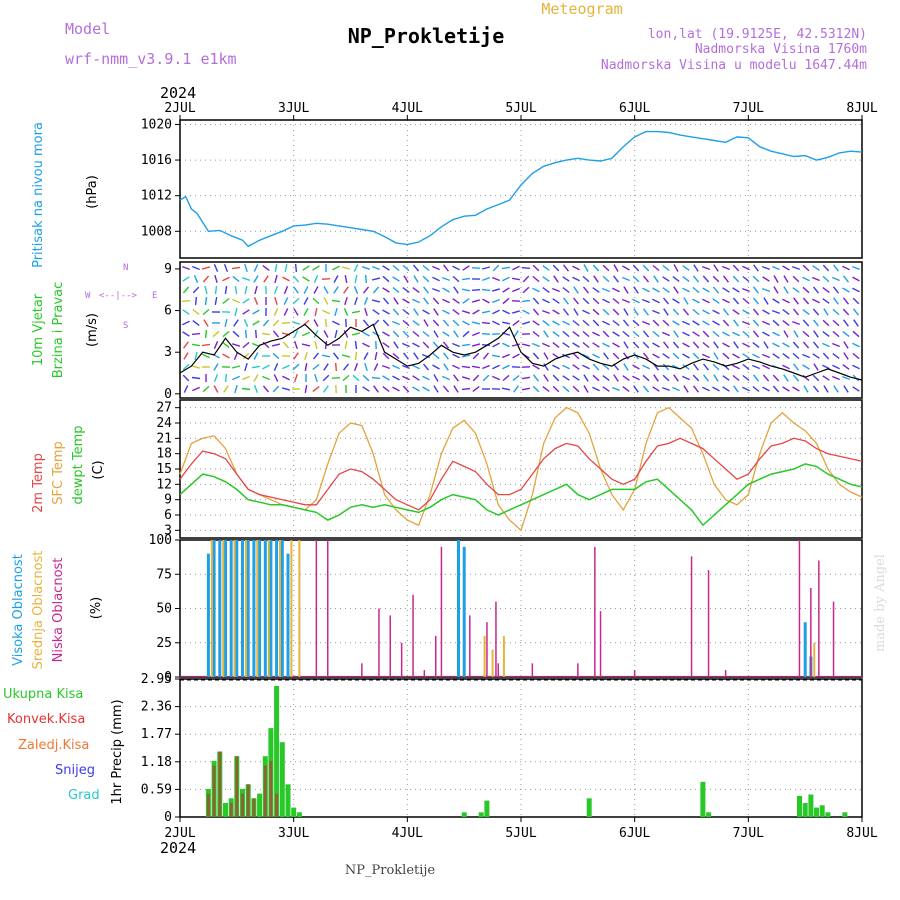  I want to click on compass-w: W, so click(88, 296).